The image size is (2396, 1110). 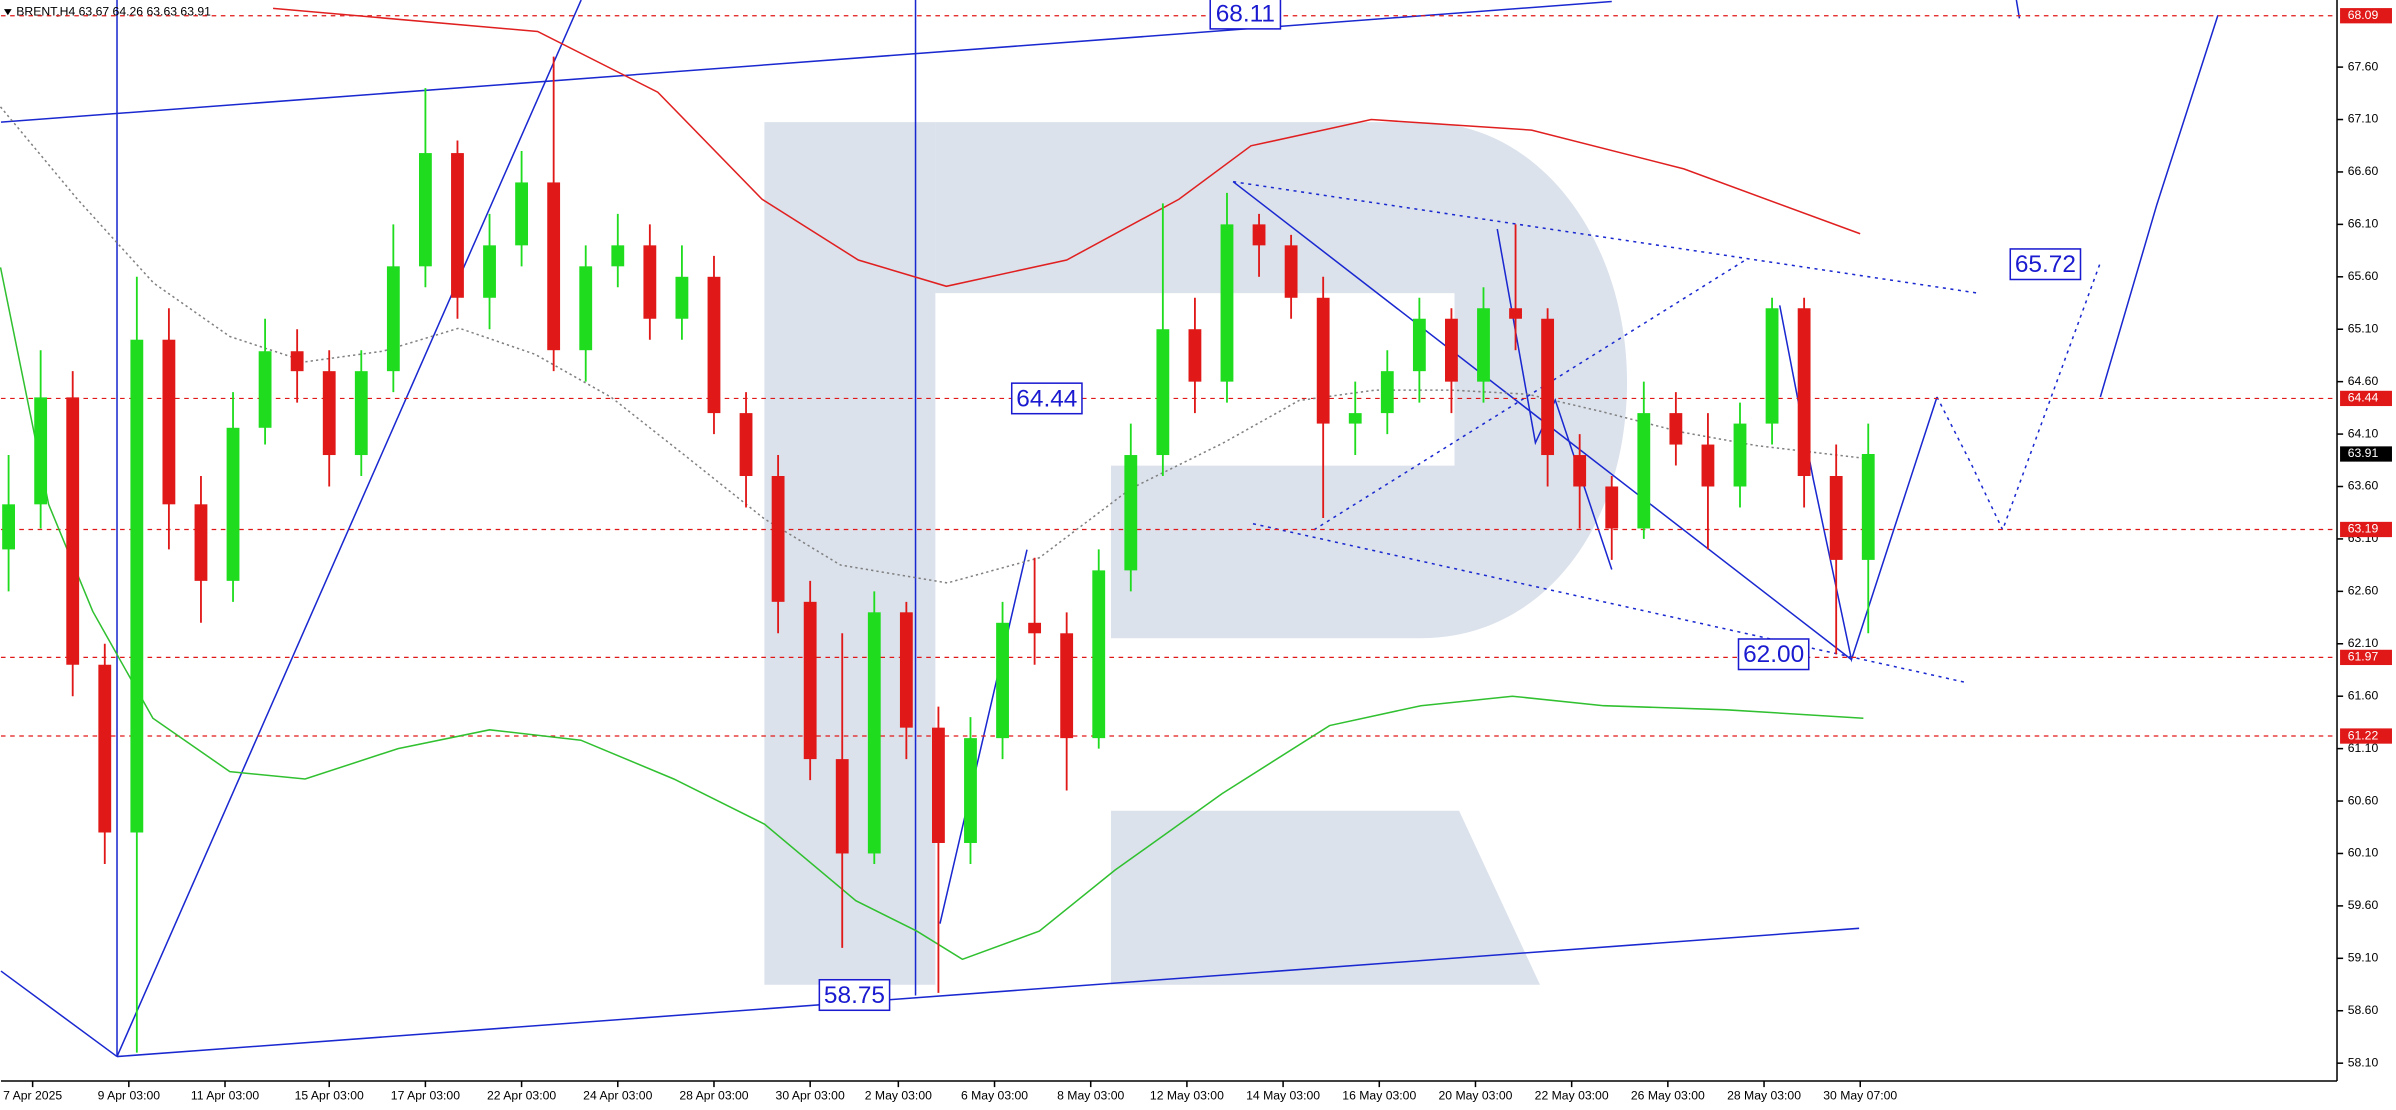 I want to click on y-tick-label: 65.10, so click(x=2363, y=328).